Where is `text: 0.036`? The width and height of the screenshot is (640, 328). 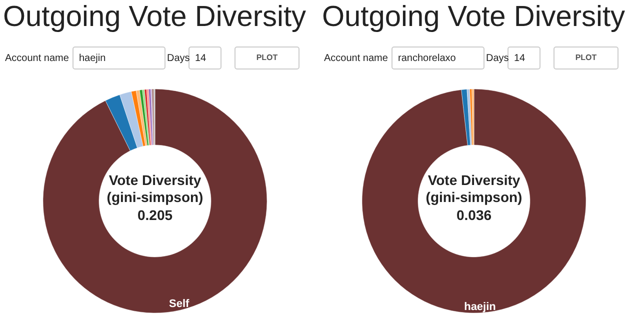 text: 0.036 is located at coordinates (474, 215).